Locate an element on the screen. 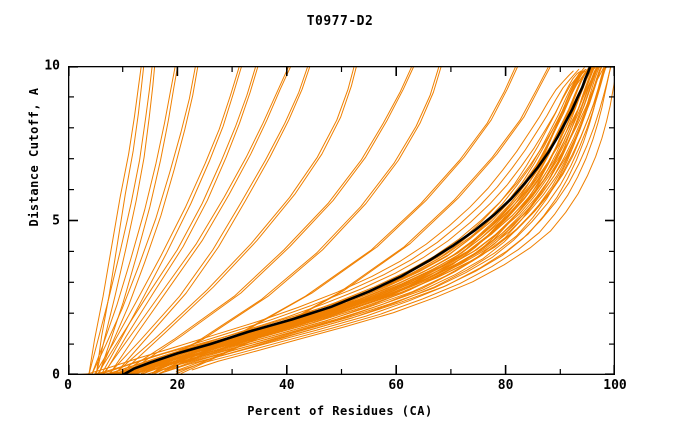 Image resolution: width=680 pixels, height=440 pixels. page-title: T0977-D2 is located at coordinates (340, 21).